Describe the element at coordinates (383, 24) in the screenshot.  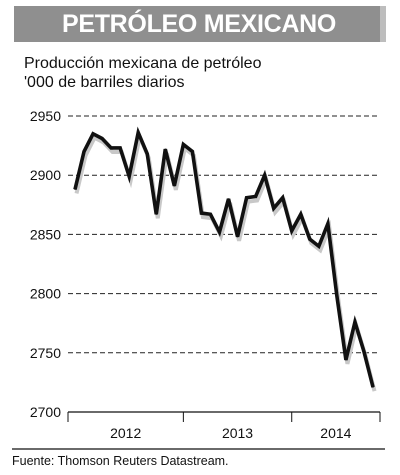
I see `title-banner-accent` at that location.